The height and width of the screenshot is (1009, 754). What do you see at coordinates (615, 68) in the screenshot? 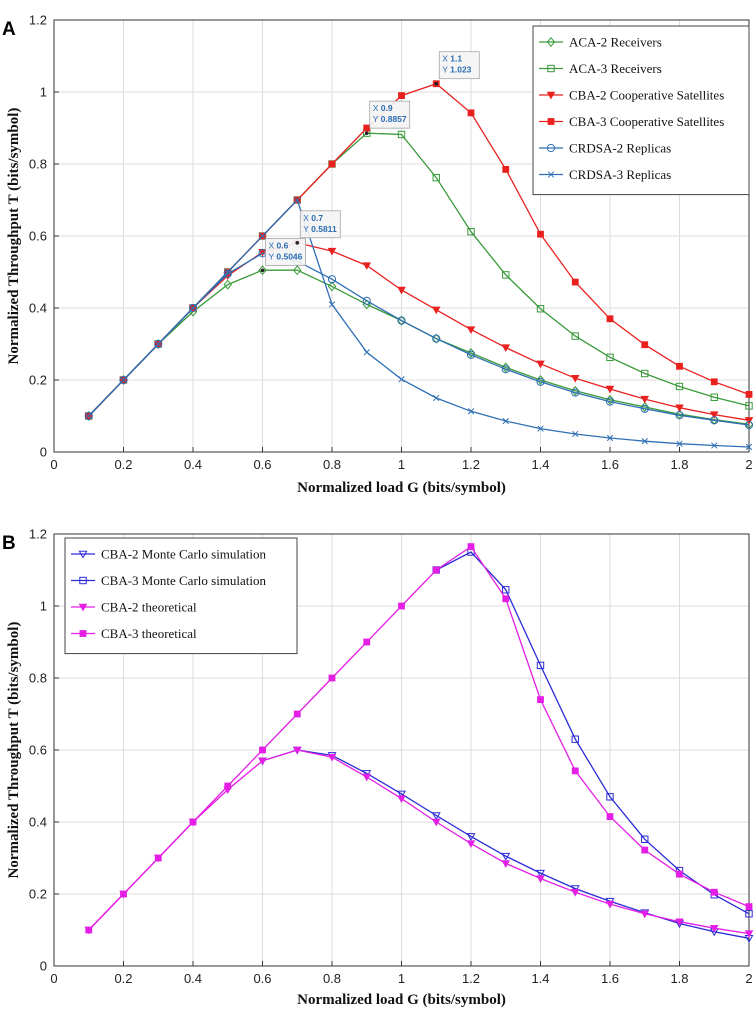
I see `legend-label: ACA-3 Receivers` at bounding box center [615, 68].